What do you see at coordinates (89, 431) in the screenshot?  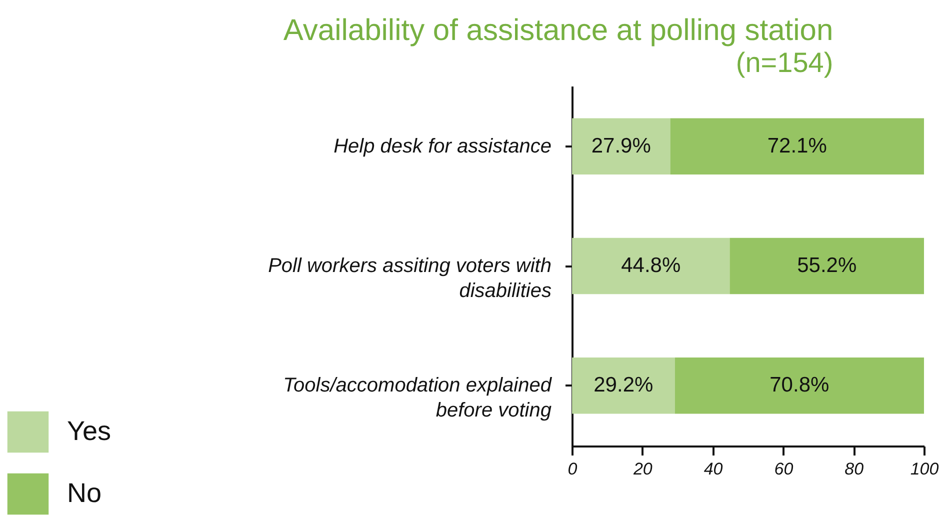 I see `legend-label: Yes` at bounding box center [89, 431].